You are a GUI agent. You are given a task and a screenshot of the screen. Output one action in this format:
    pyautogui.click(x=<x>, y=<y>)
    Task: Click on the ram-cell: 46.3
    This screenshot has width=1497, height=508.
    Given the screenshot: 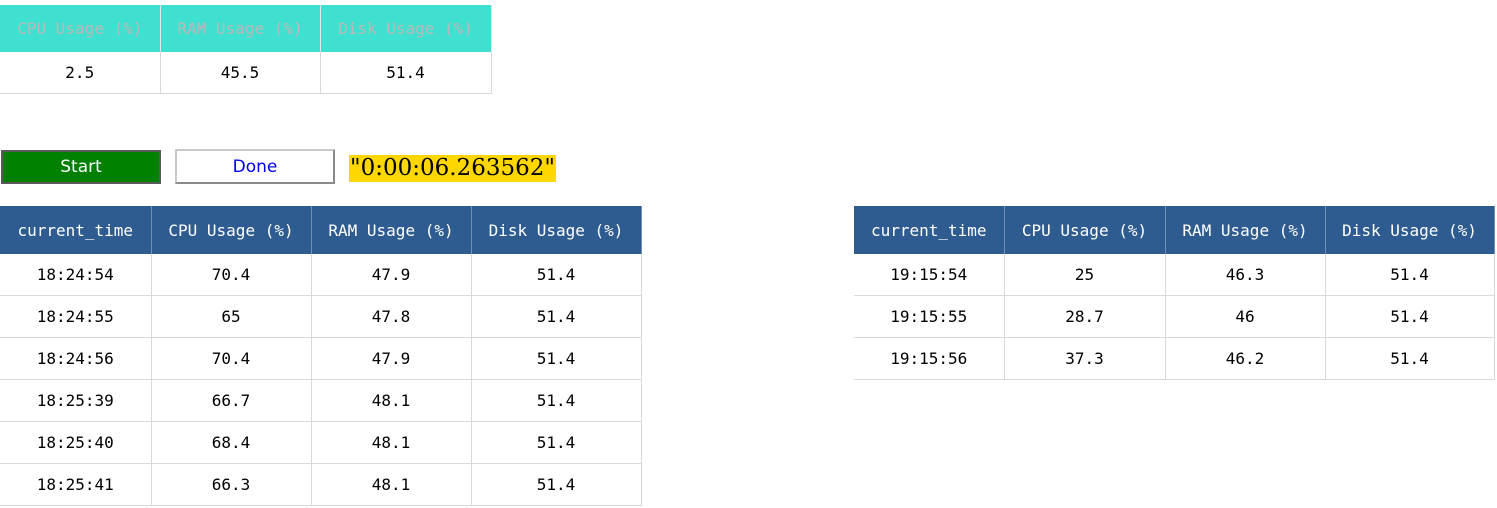 What is the action you would take?
    pyautogui.click(x=1245, y=275)
    